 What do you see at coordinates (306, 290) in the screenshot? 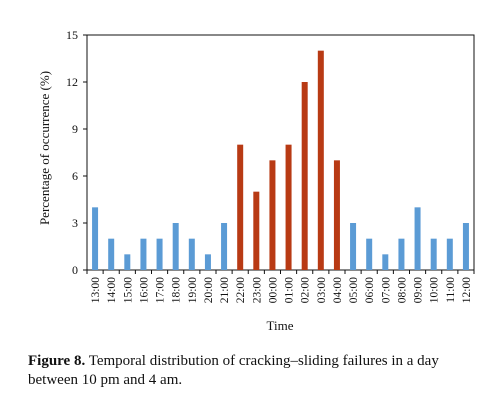
I see `x-tick-label: 02:00` at bounding box center [306, 290].